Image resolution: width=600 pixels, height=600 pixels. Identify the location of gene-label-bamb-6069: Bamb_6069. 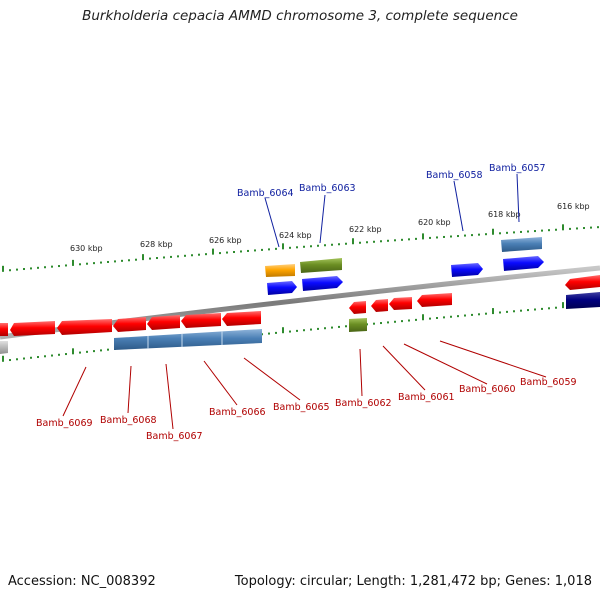
(64, 423).